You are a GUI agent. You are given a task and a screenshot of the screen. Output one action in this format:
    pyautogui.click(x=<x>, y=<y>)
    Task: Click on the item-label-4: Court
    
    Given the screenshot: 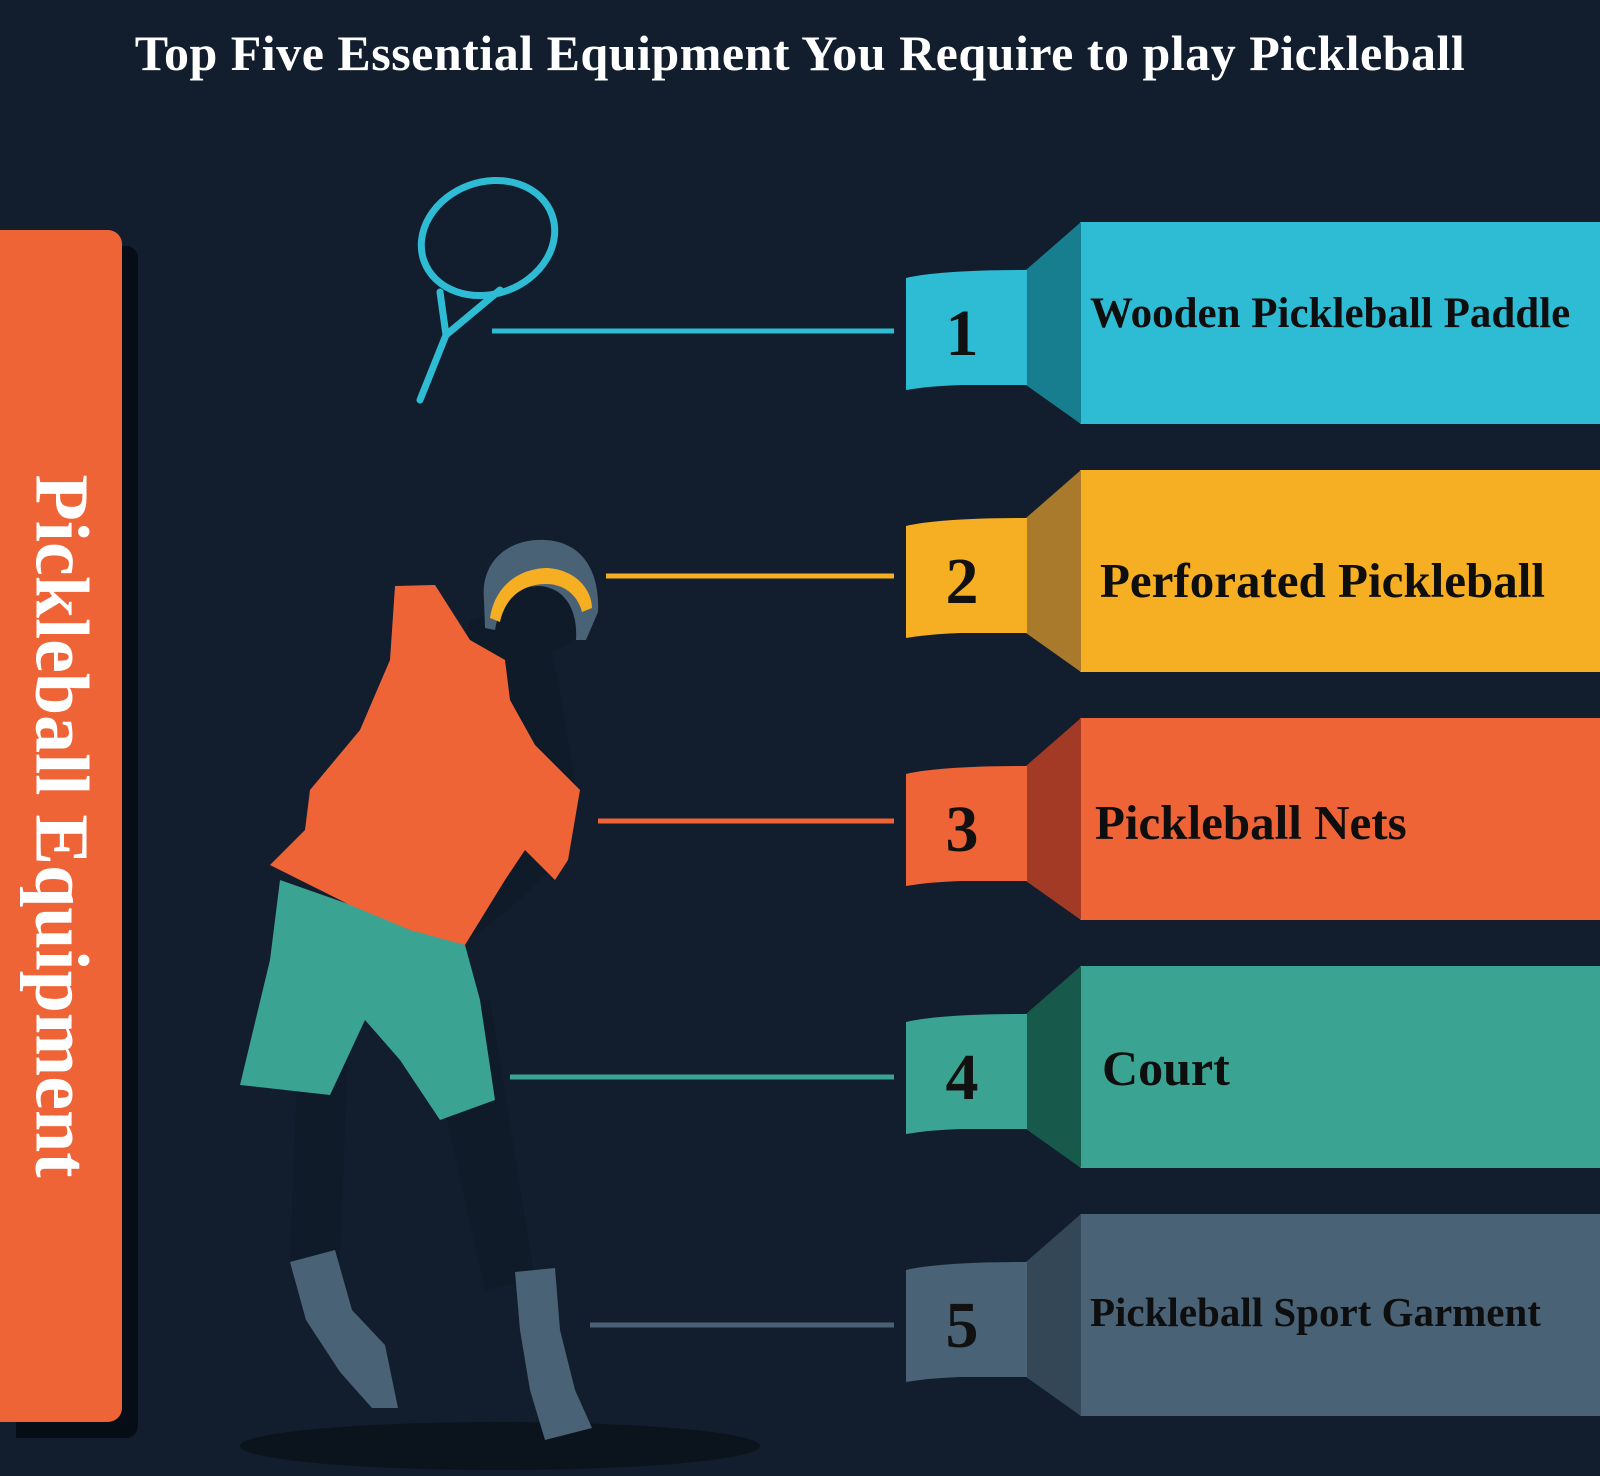 What is the action you would take?
    pyautogui.click(x=1166, y=1068)
    